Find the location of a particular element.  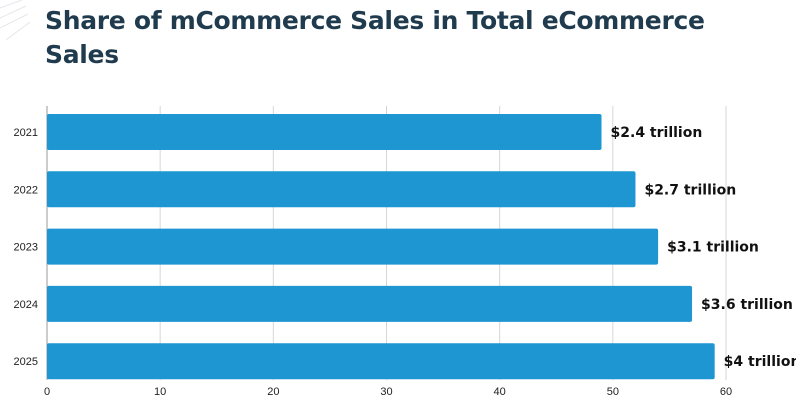

corner-decoration is located at coordinates (15, 20).